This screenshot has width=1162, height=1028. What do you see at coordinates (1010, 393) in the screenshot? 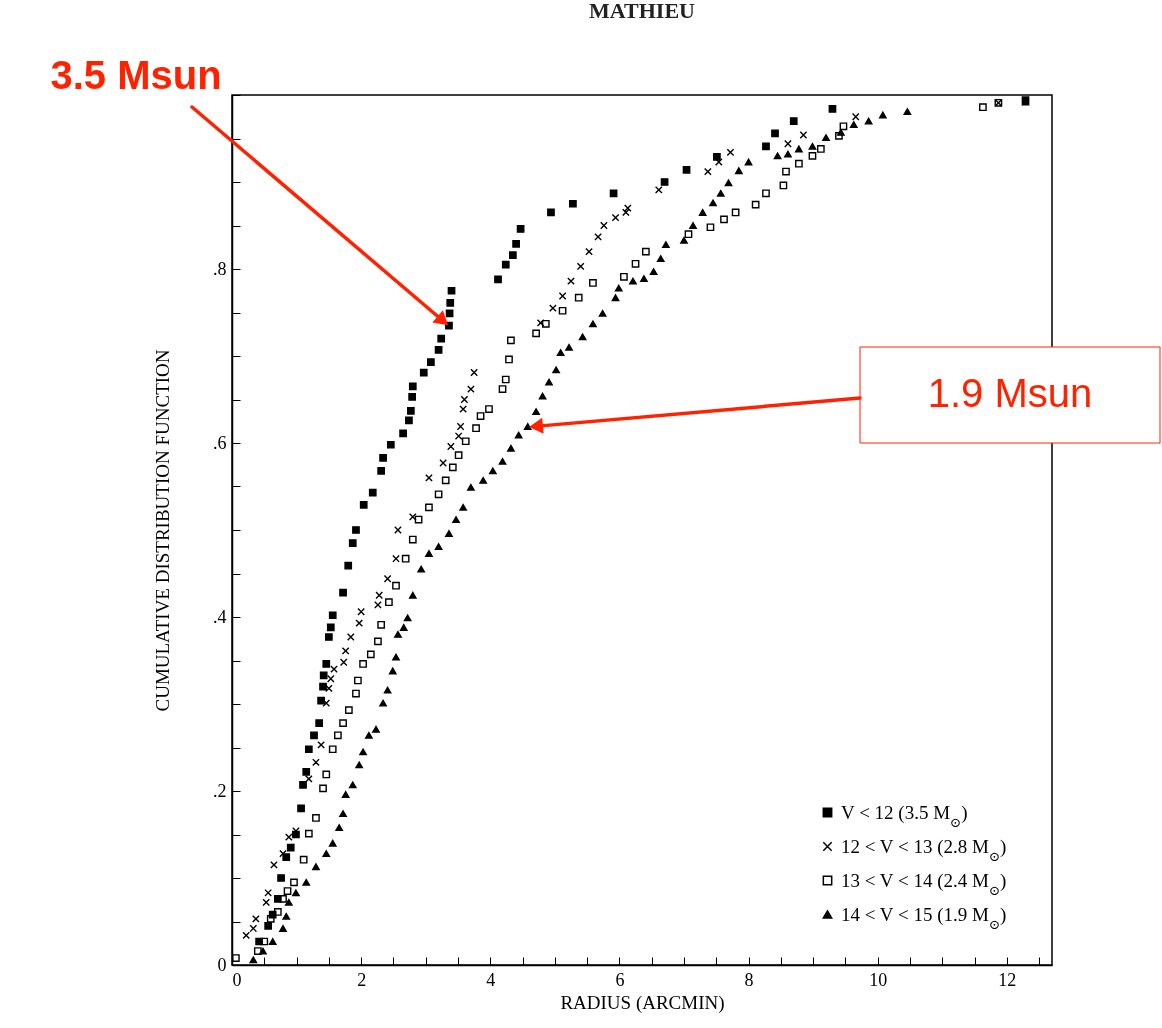
I see `annotation: 1.9 Msun` at bounding box center [1010, 393].